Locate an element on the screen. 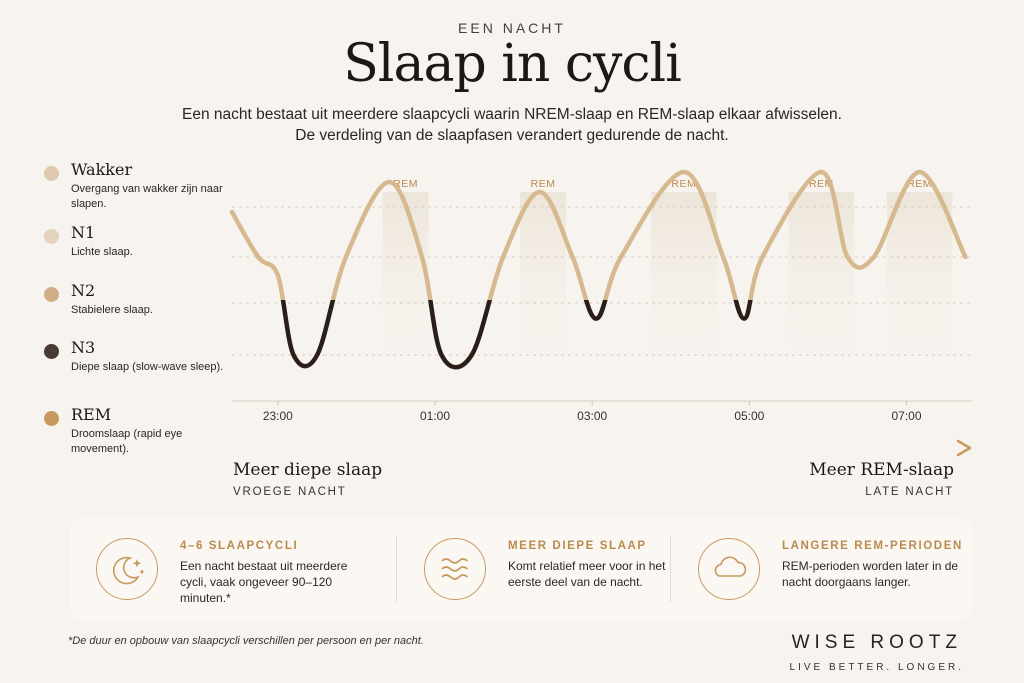 The height and width of the screenshot is (683, 1024). legend-name: N1 is located at coordinates (83, 232).